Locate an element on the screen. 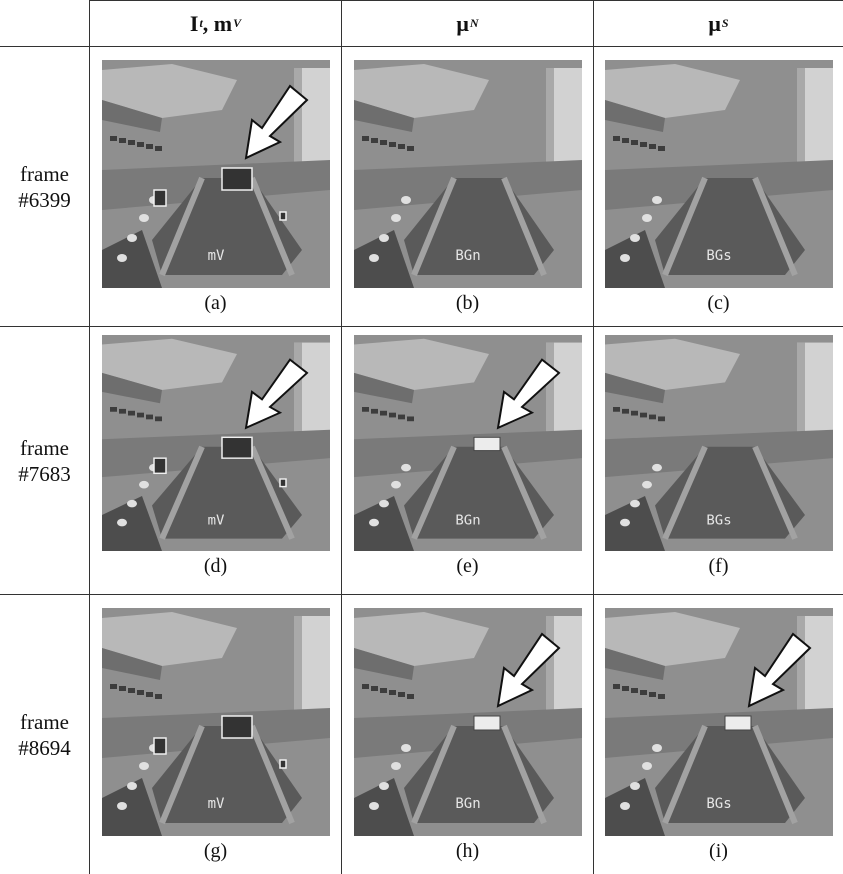  row-label-1: frame #6399 is located at coordinates (44, 186).